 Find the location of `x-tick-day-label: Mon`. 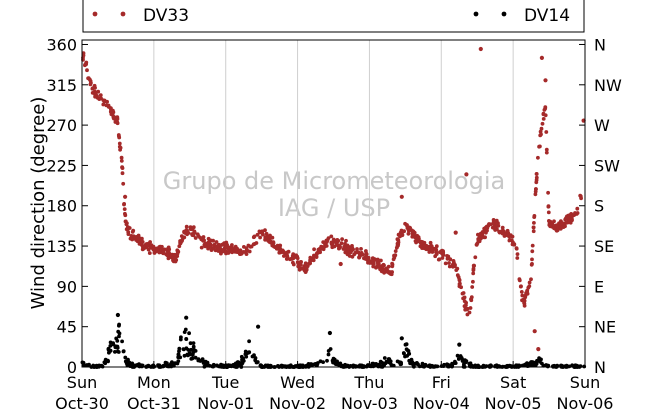

x-tick-day-label: Mon is located at coordinates (154, 382).